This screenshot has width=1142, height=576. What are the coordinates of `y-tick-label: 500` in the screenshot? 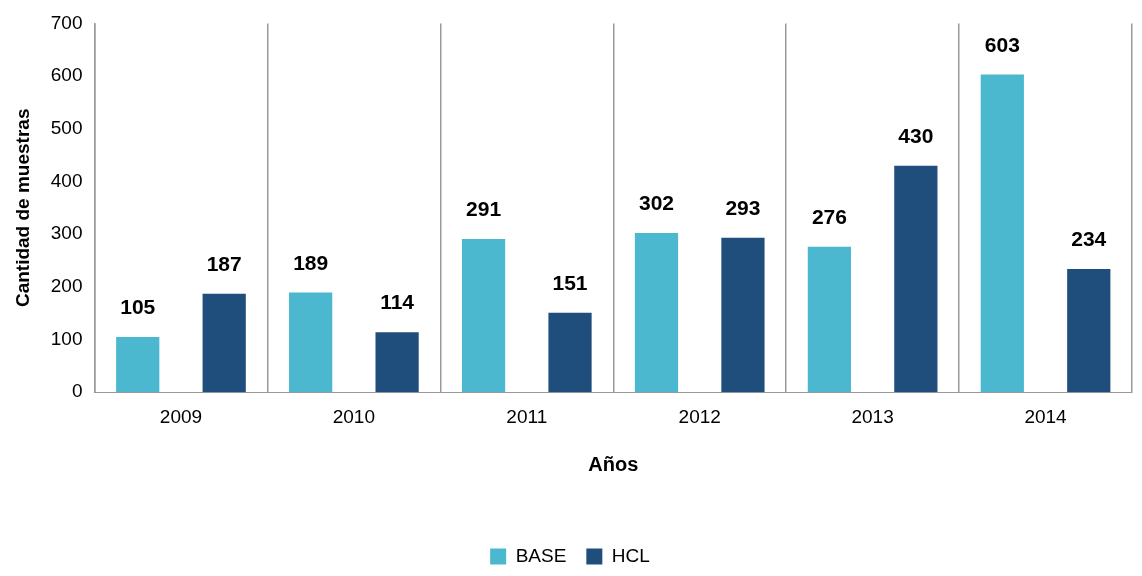 It's located at (66, 128).